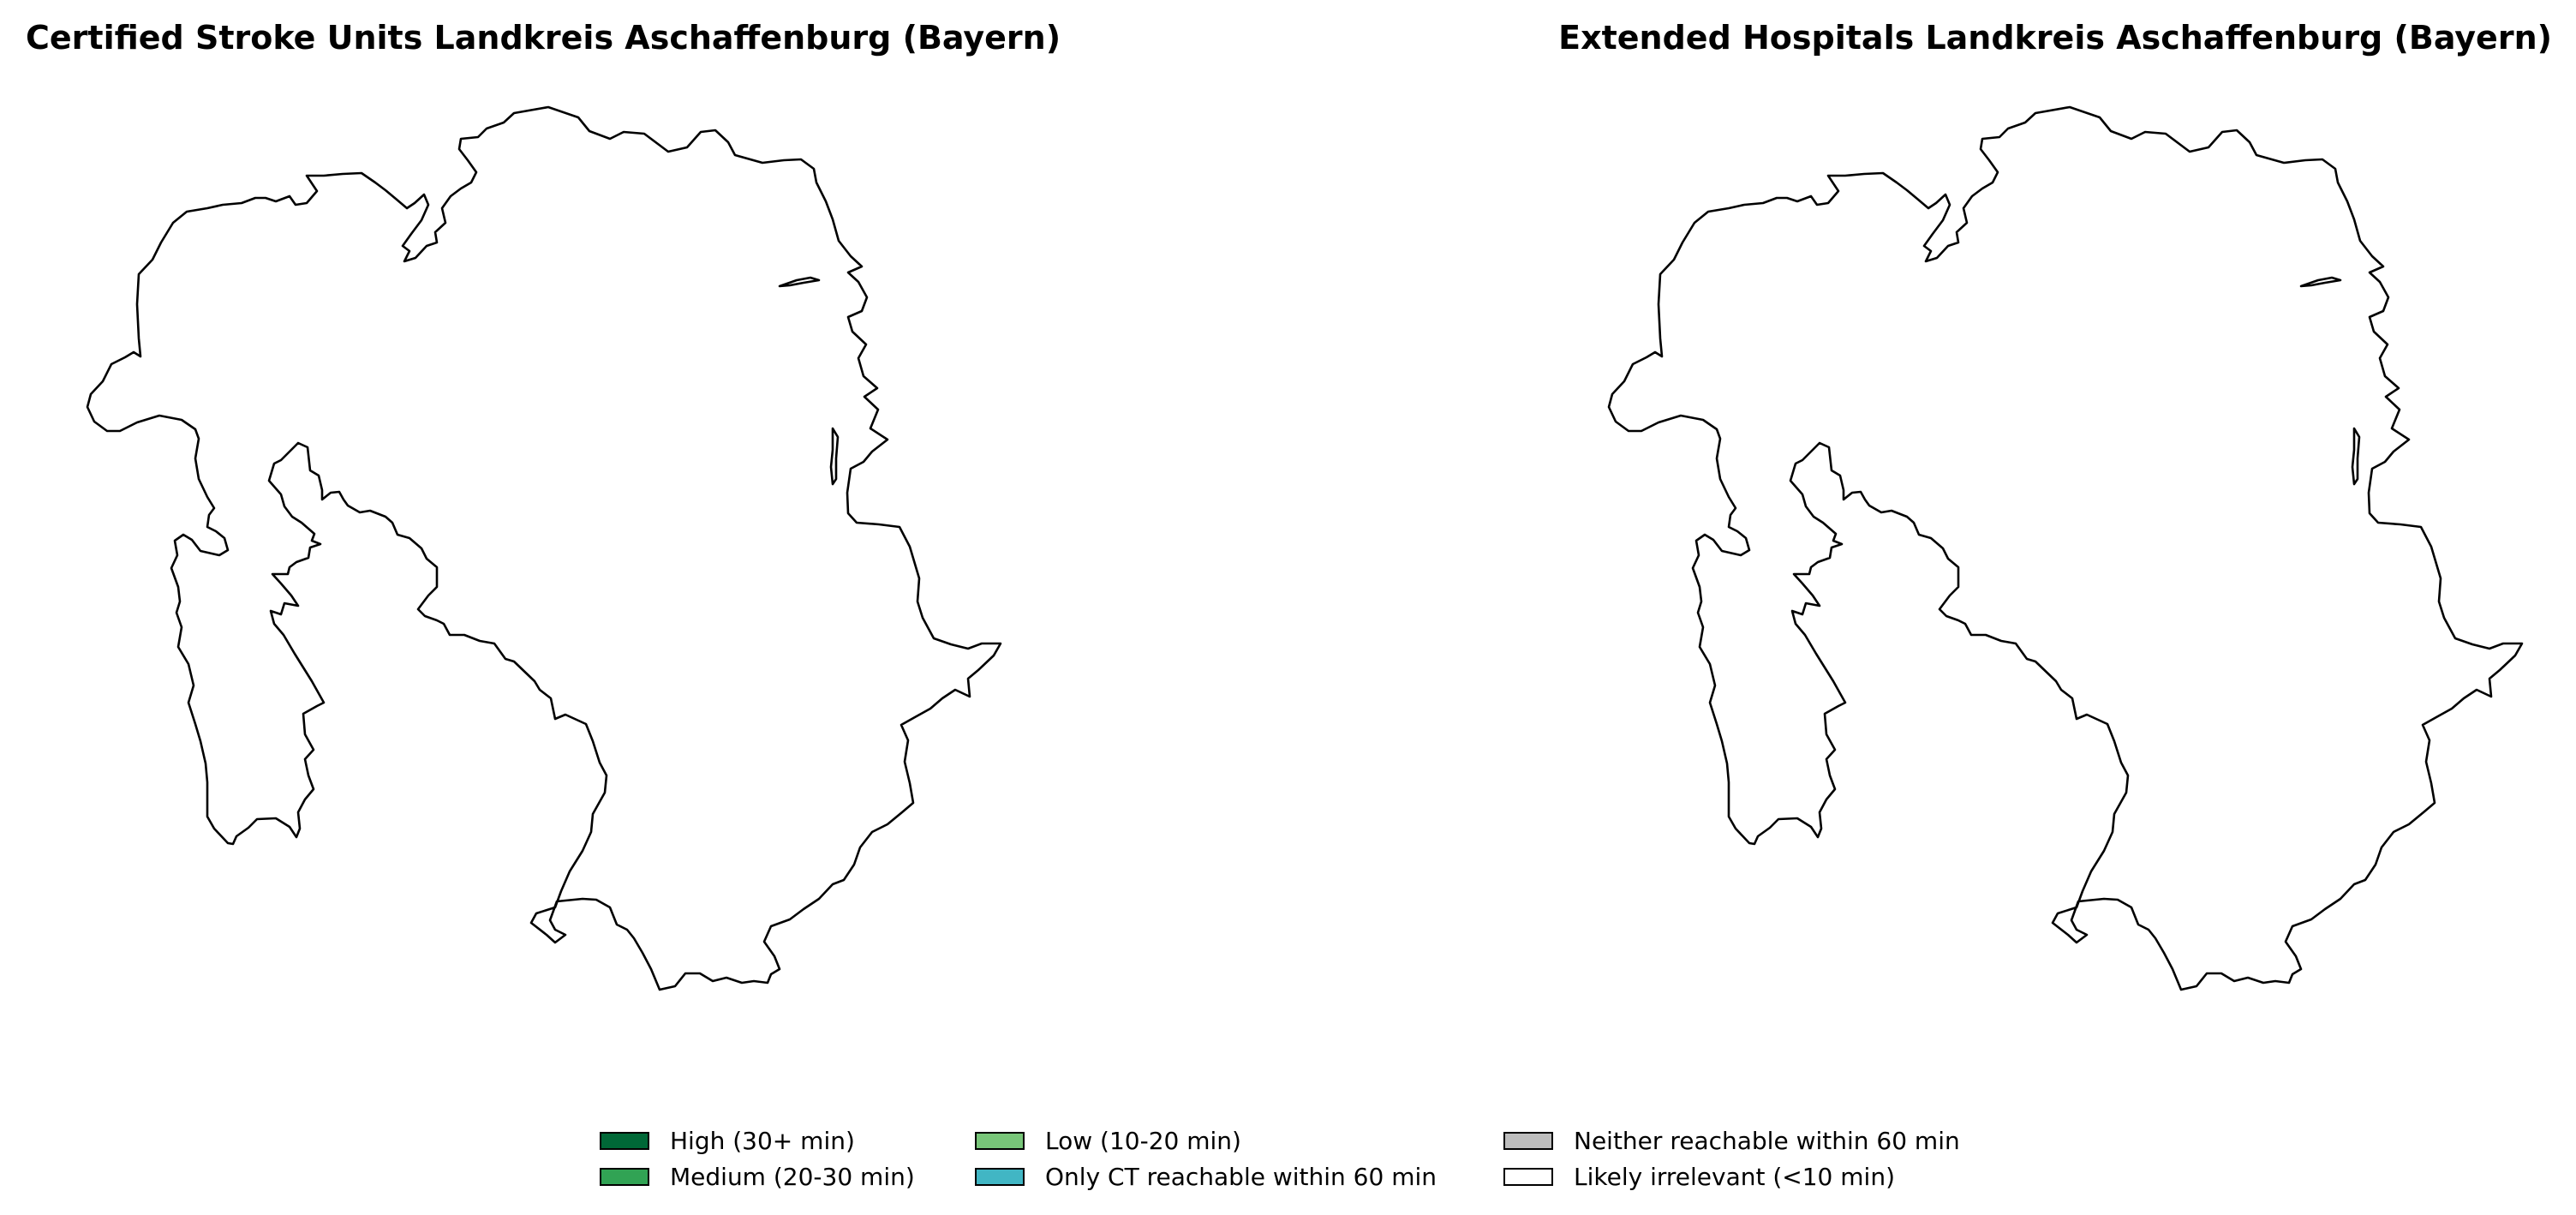 The image size is (2576, 1215). I want to click on legend-label: Neither reachable within 60 min, so click(1767, 1140).